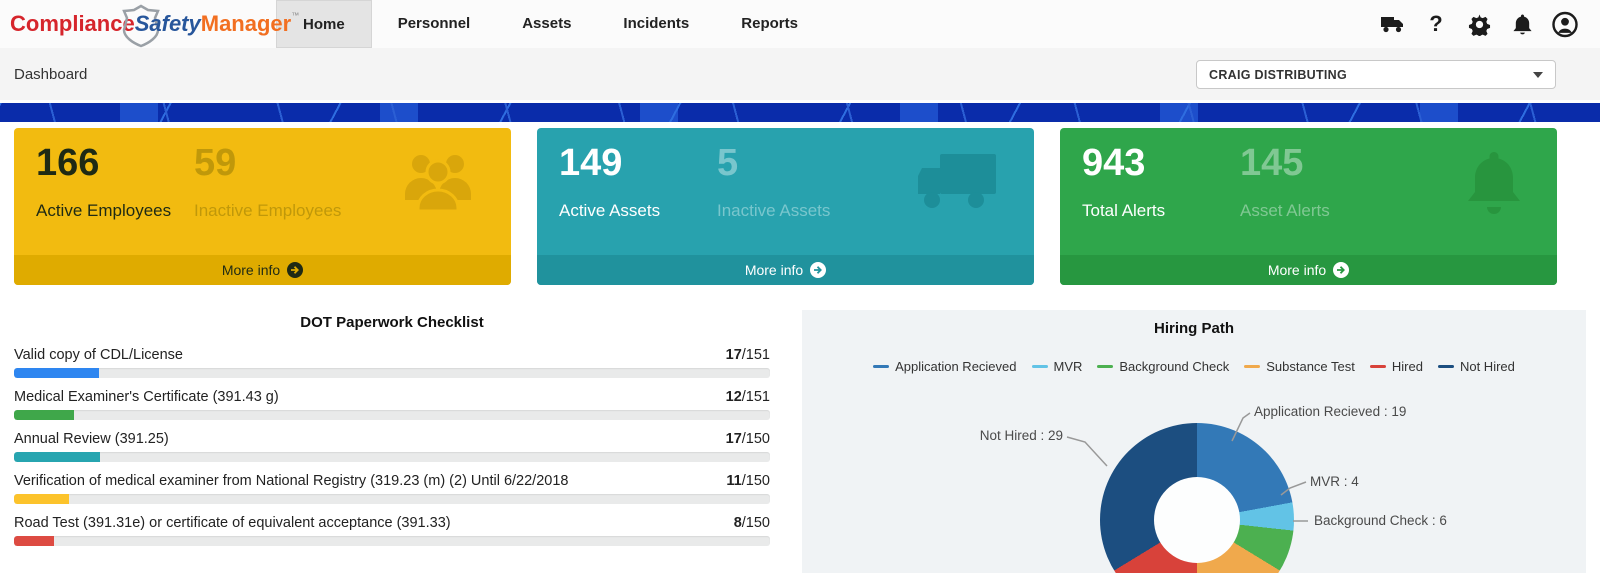 This screenshot has height=573, width=1600. I want to click on legend-item-background-check: Background Check, so click(1163, 366).